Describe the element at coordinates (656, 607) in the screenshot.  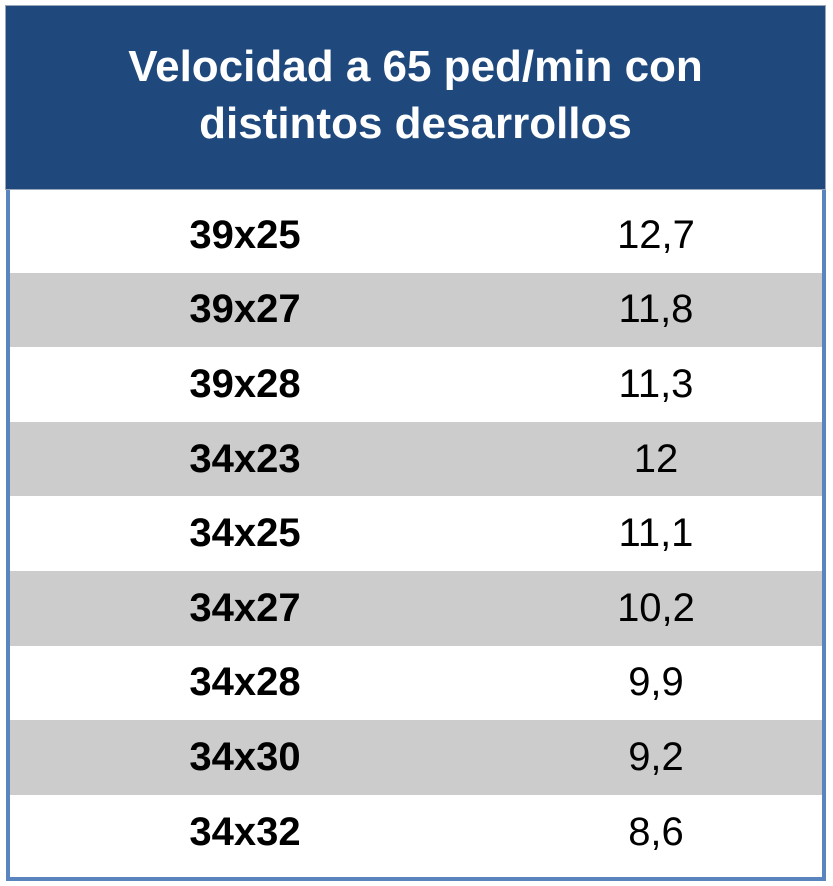
I see `speed-cell: 10,2` at that location.